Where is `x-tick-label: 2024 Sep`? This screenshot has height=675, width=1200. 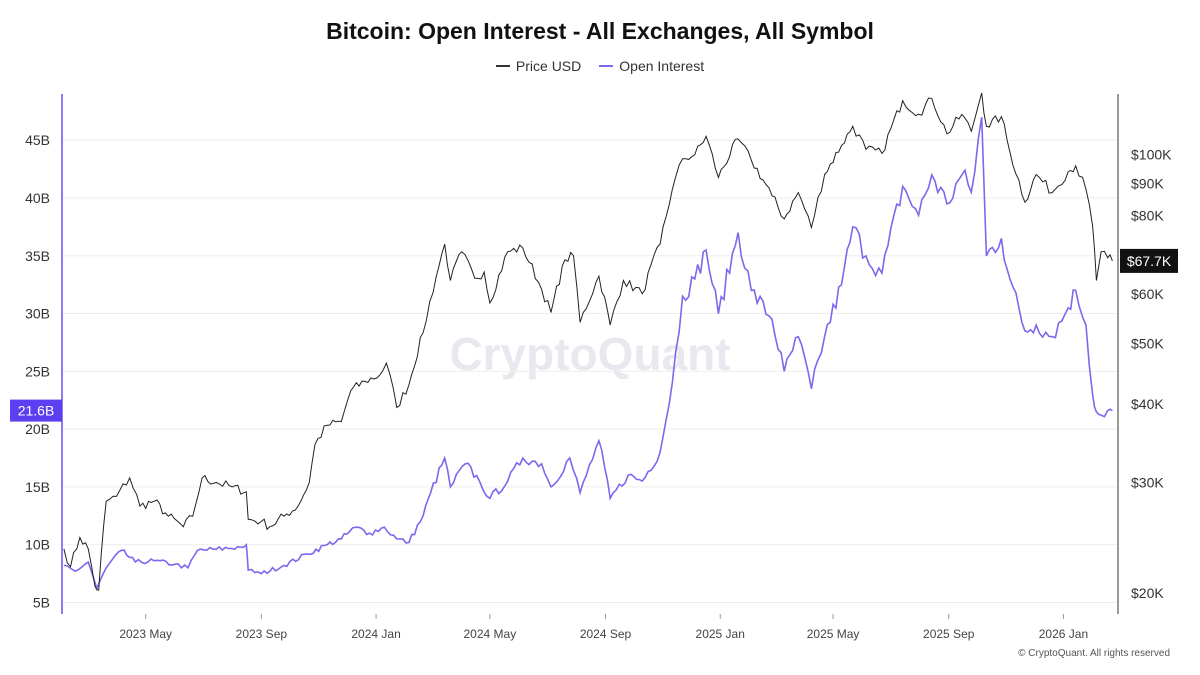 x-tick-label: 2024 Sep is located at coordinates (606, 634).